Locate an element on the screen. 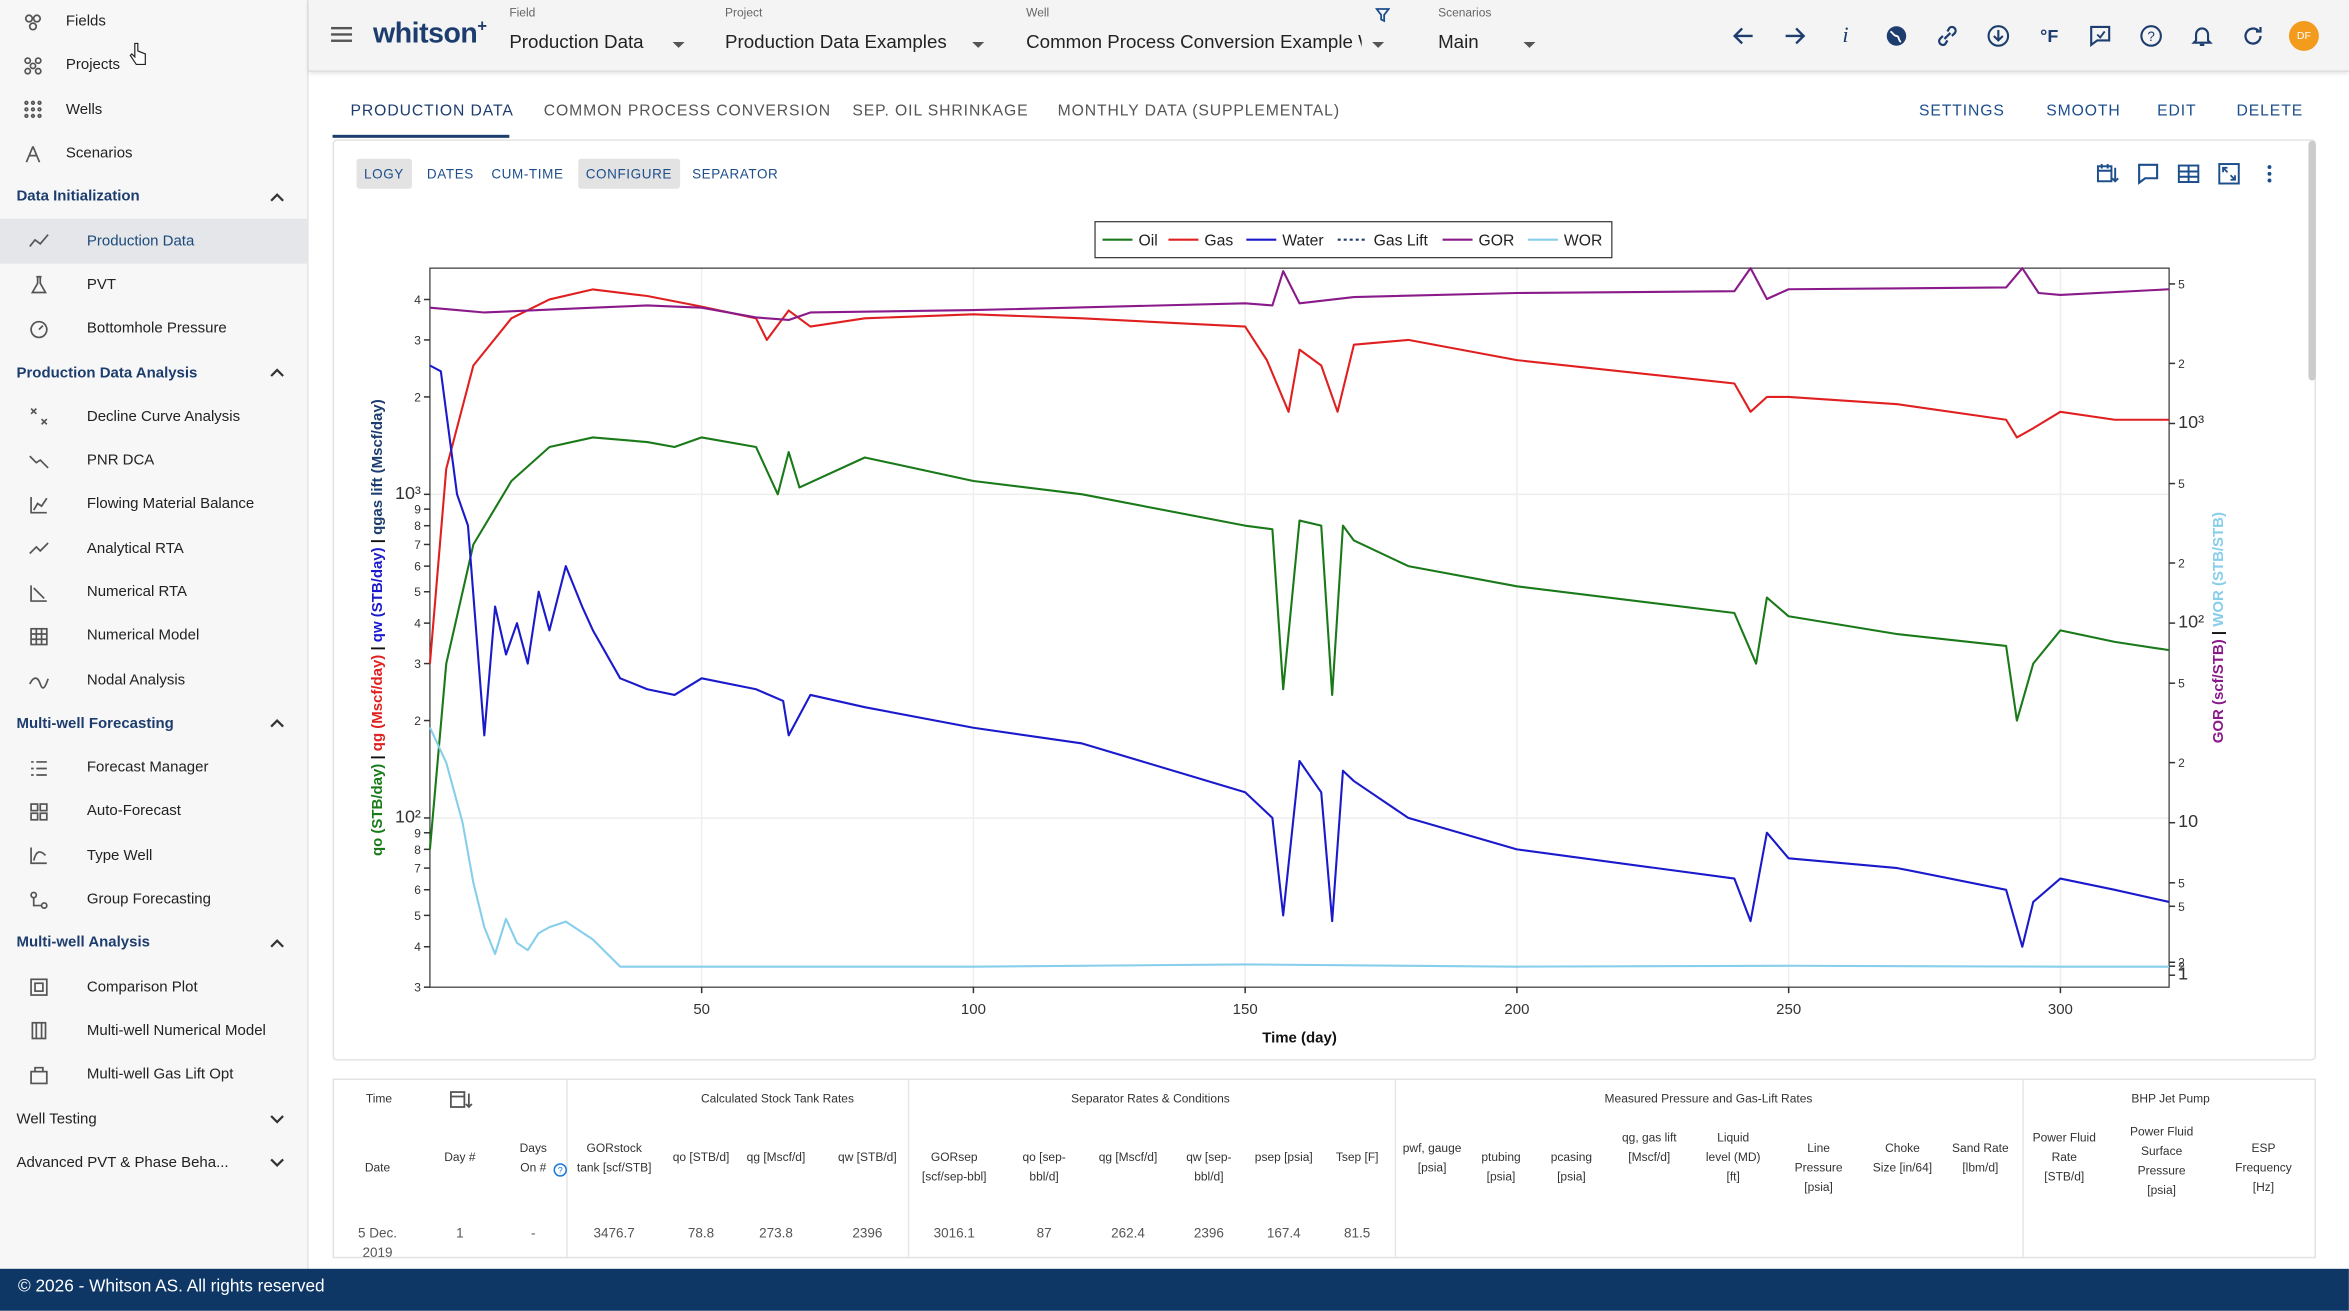 This screenshot has width=2349, height=1311. notifications-bell-icon is located at coordinates (2202, 36).